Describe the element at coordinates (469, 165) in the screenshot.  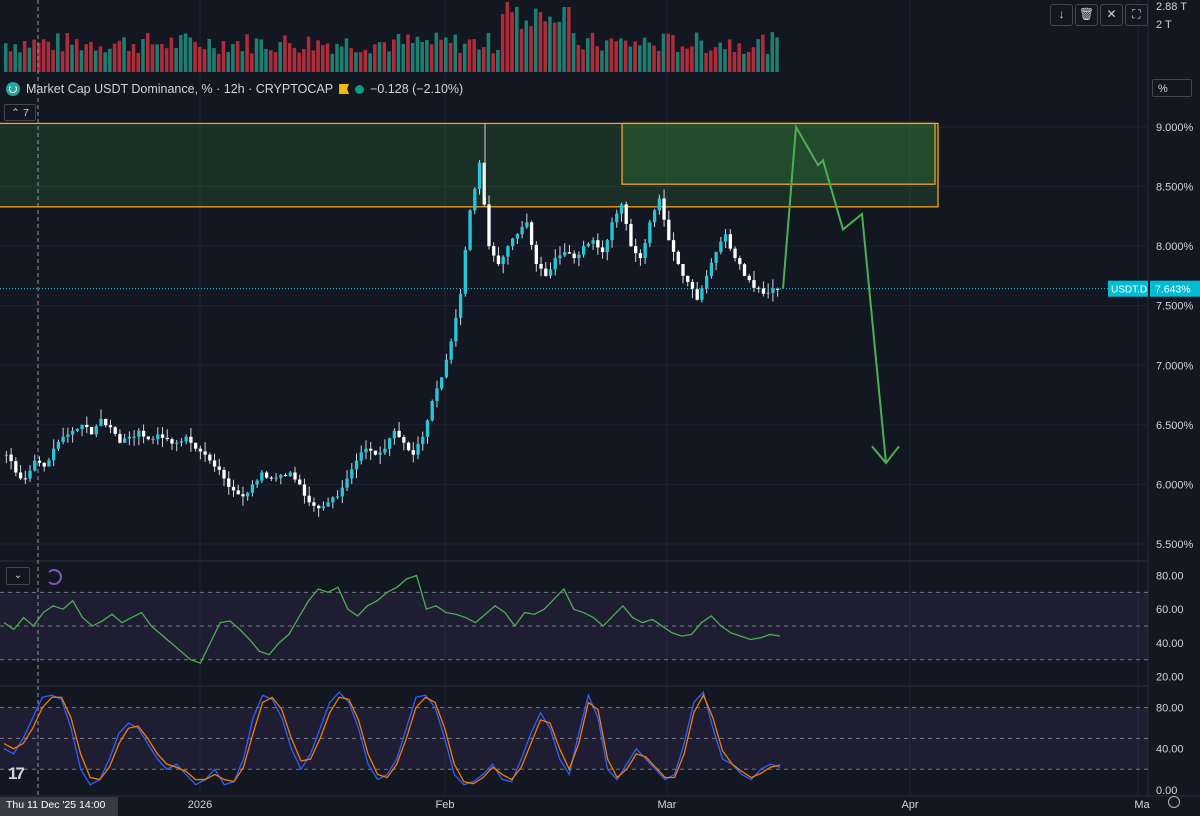
I see `demand-zone-large` at that location.